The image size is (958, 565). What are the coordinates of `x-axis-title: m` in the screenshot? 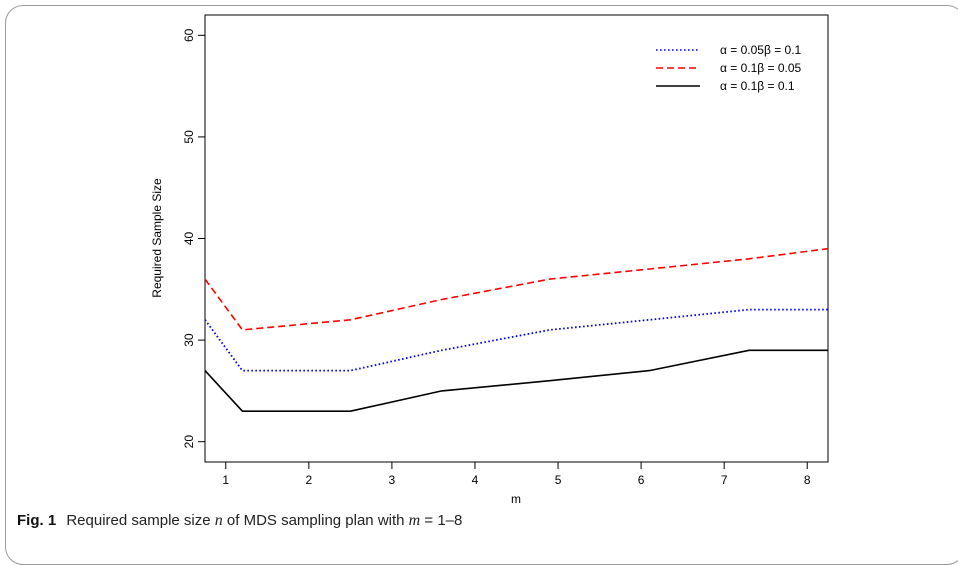 It's located at (516, 499).